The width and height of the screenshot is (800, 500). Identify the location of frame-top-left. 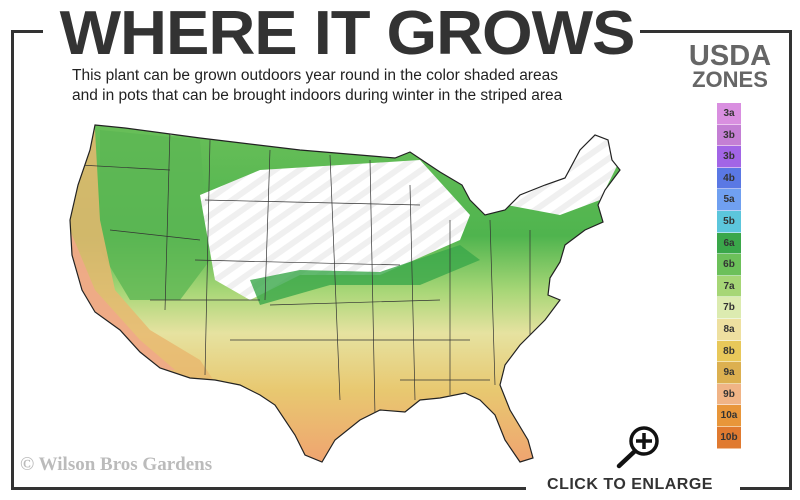
(27, 31).